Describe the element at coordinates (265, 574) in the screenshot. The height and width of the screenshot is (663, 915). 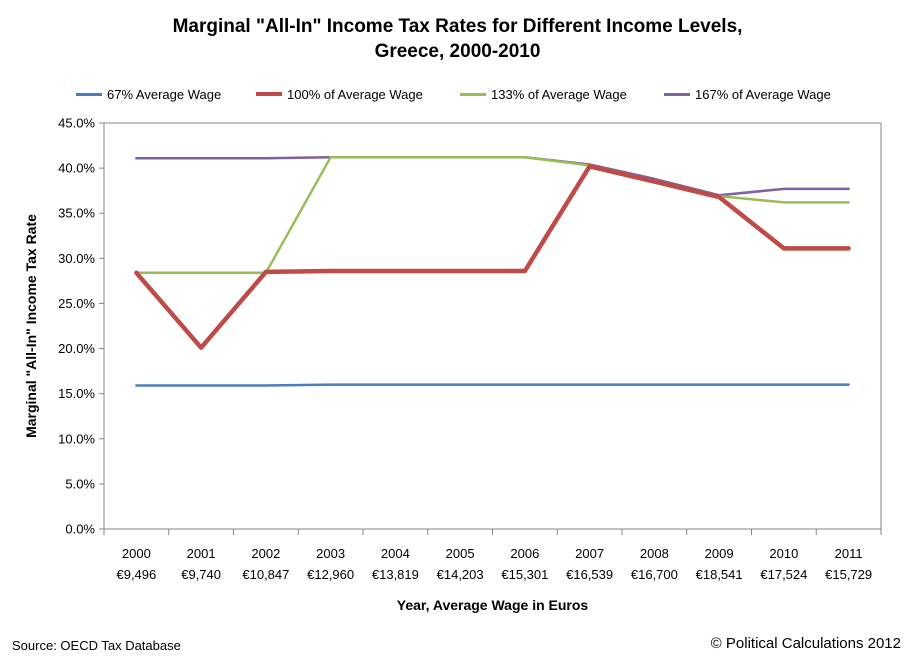
I see `x-tick-label-wage: €10,847` at that location.